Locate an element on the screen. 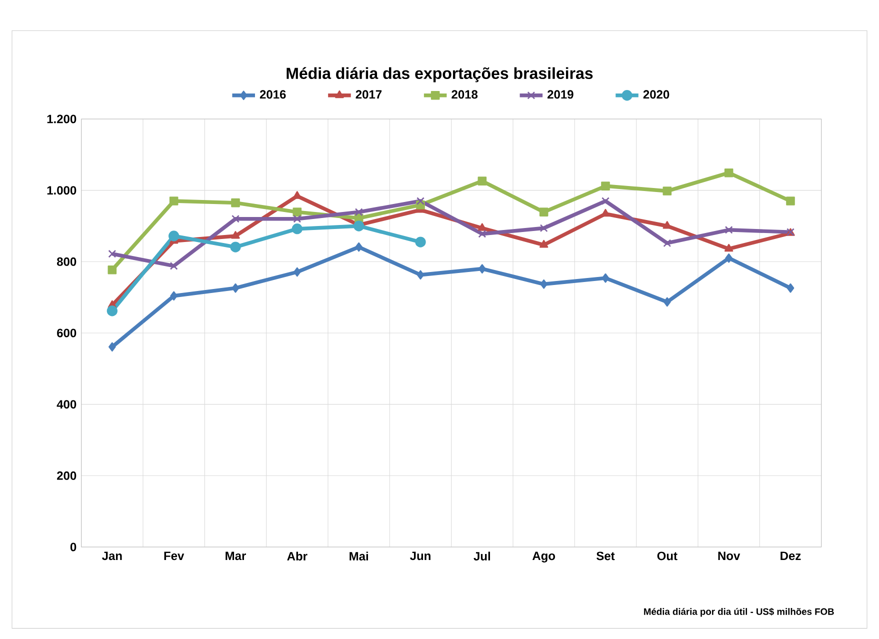 This screenshot has height=639, width=879. y-tick-label: 200 is located at coordinates (66, 475).